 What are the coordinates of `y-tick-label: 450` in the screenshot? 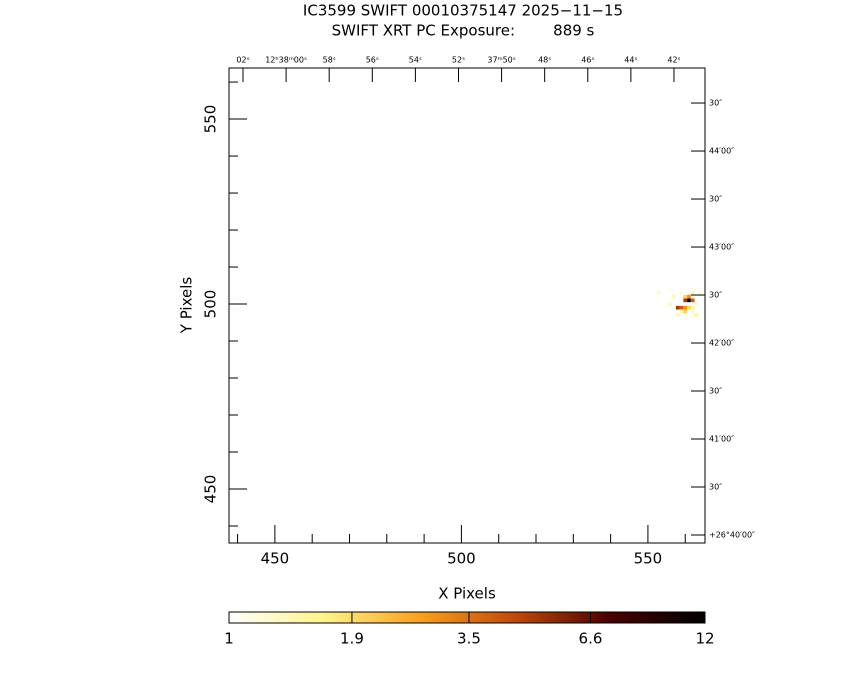 It's located at (211, 489).